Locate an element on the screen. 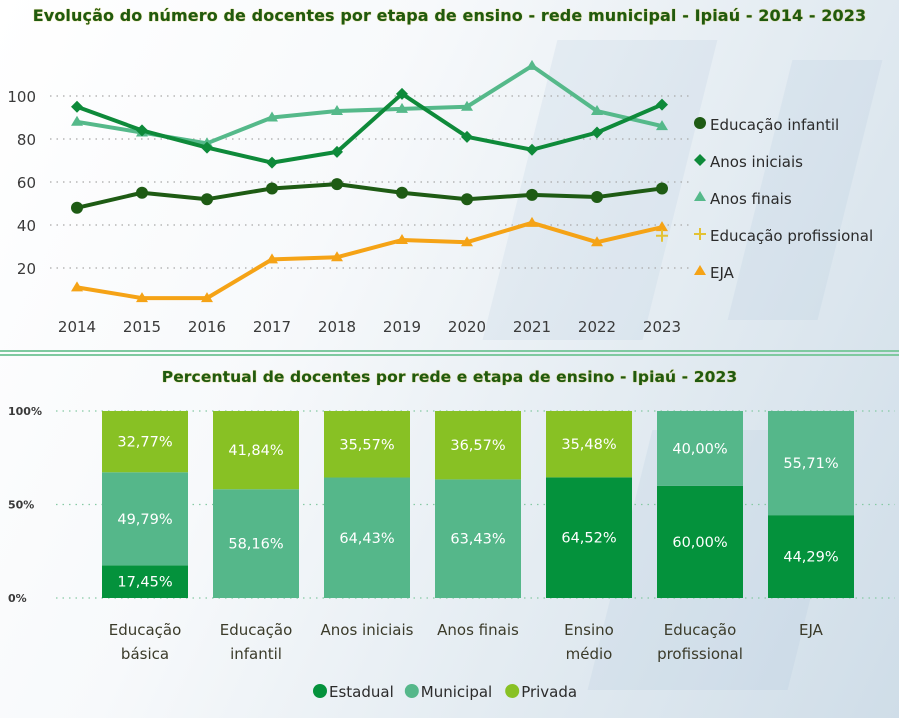 The image size is (899, 718). x-category-label: básica is located at coordinates (145, 654).